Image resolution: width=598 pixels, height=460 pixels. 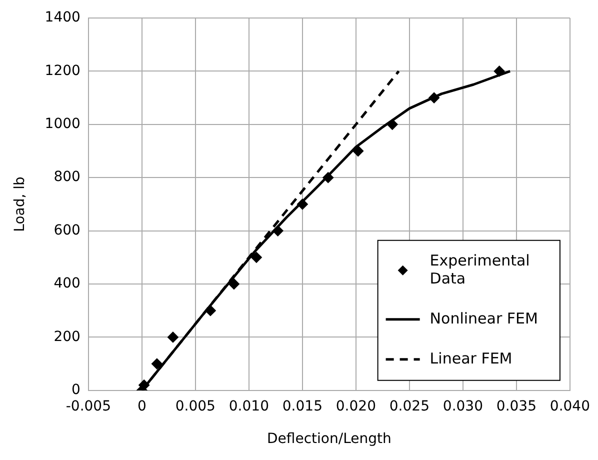 I want to click on x-tick-label: 0.030, so click(x=462, y=406).